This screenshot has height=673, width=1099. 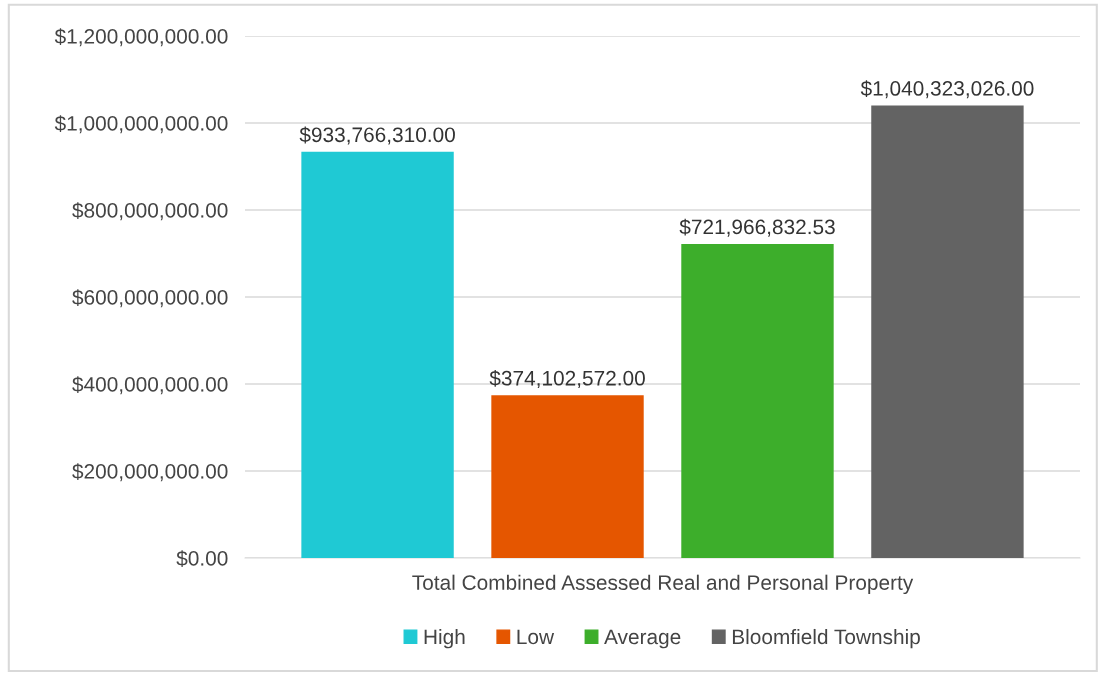 I want to click on y-tick-label: $1,000,000,000.00, so click(x=141, y=124).